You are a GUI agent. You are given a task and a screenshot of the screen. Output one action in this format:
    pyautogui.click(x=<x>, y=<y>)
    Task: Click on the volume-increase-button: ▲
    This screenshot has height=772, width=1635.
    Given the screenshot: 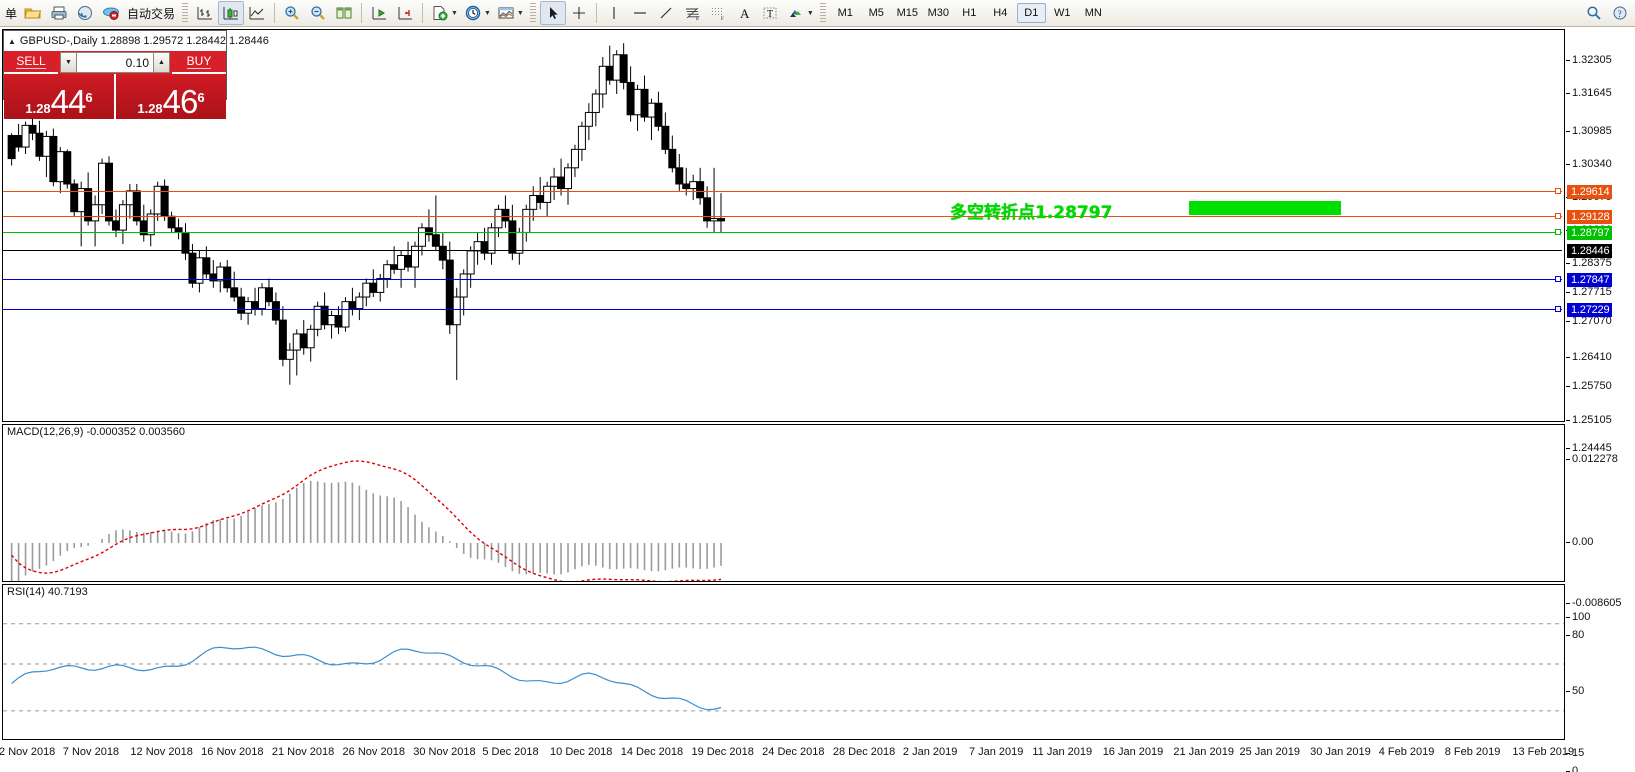 What is the action you would take?
    pyautogui.click(x=161, y=62)
    